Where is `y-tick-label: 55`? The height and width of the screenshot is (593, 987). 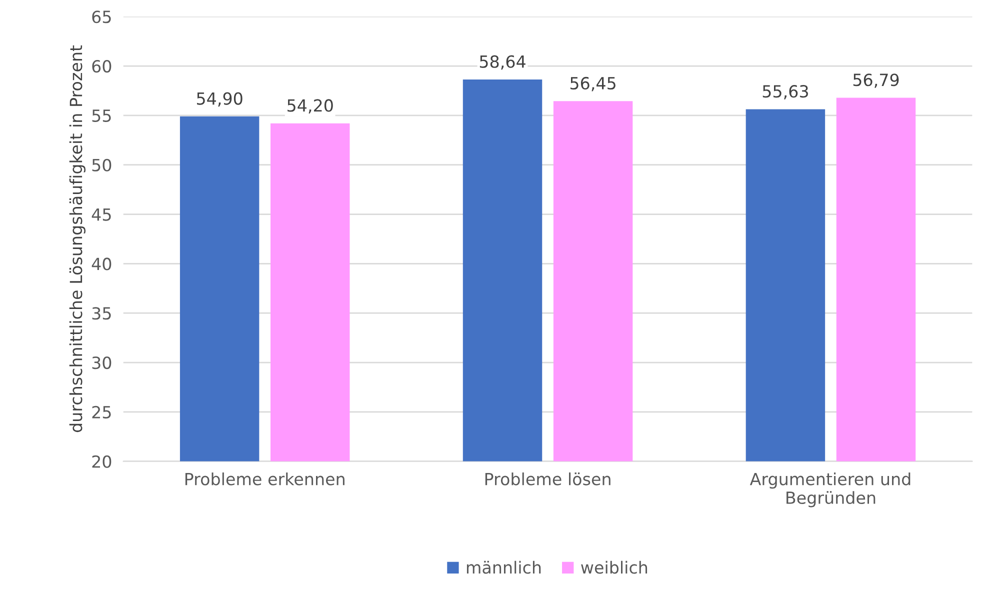 y-tick-label: 55 is located at coordinates (101, 116).